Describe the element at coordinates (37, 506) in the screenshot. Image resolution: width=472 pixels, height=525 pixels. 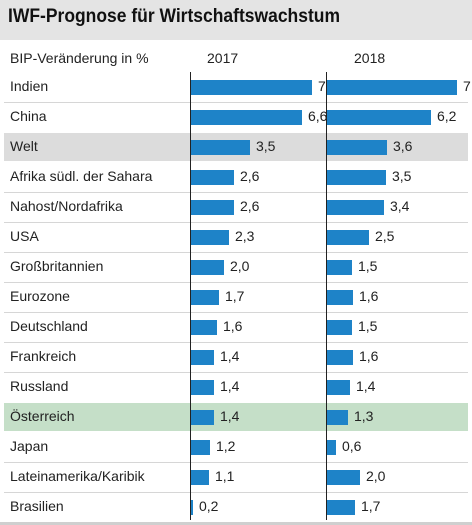
I see `category-label: Brasilien` at that location.